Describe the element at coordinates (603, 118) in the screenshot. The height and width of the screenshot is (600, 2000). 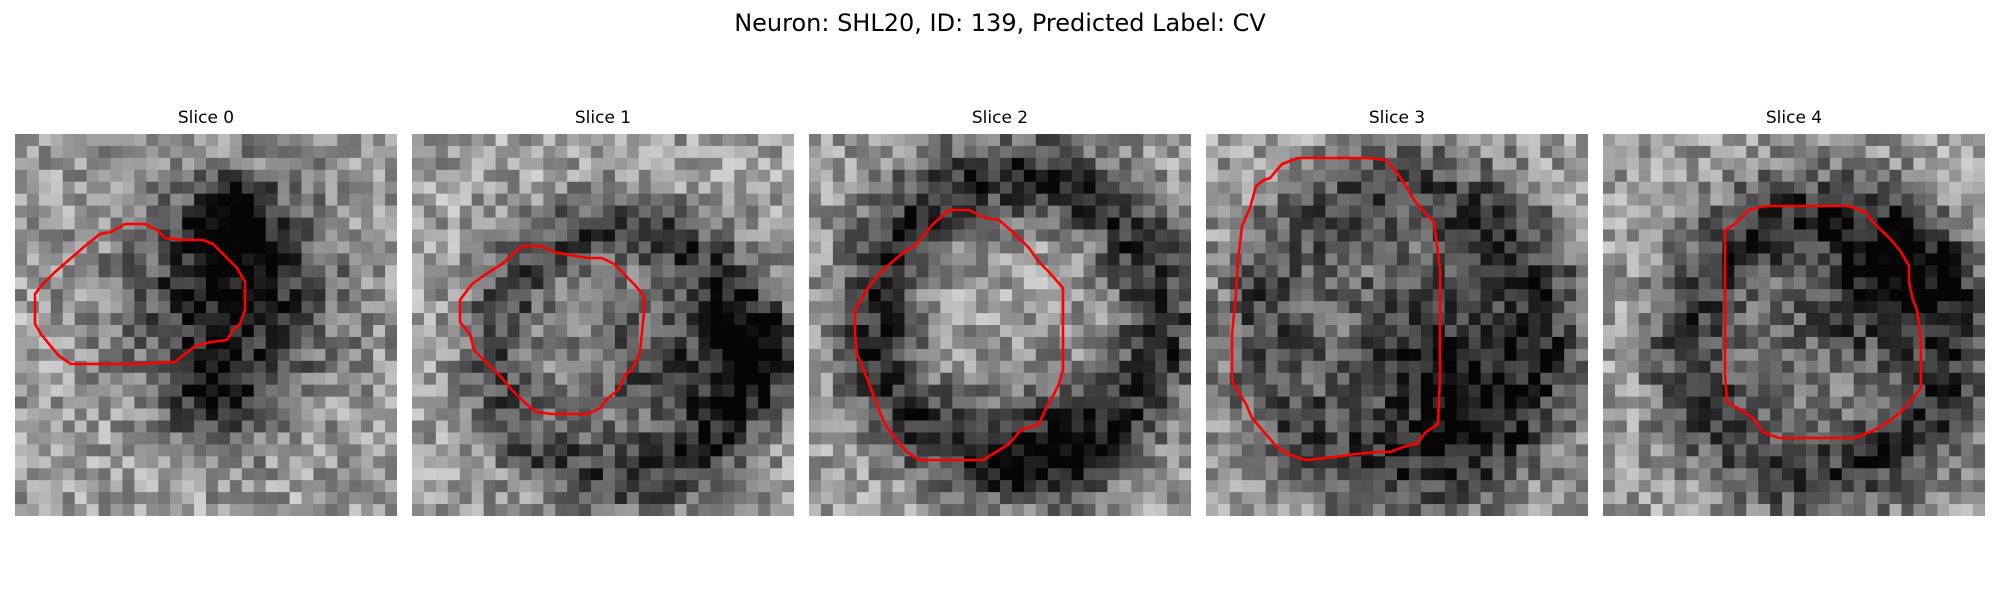
I see `slice-title: Slice 1` at that location.